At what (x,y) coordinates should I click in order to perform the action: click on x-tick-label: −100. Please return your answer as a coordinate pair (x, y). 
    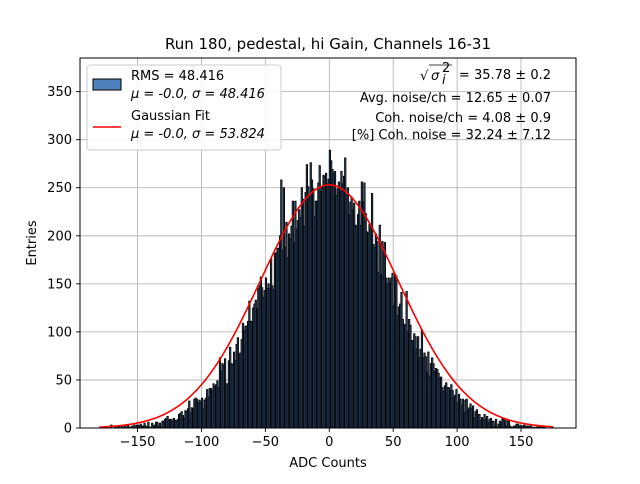
    Looking at the image, I should click on (202, 442).